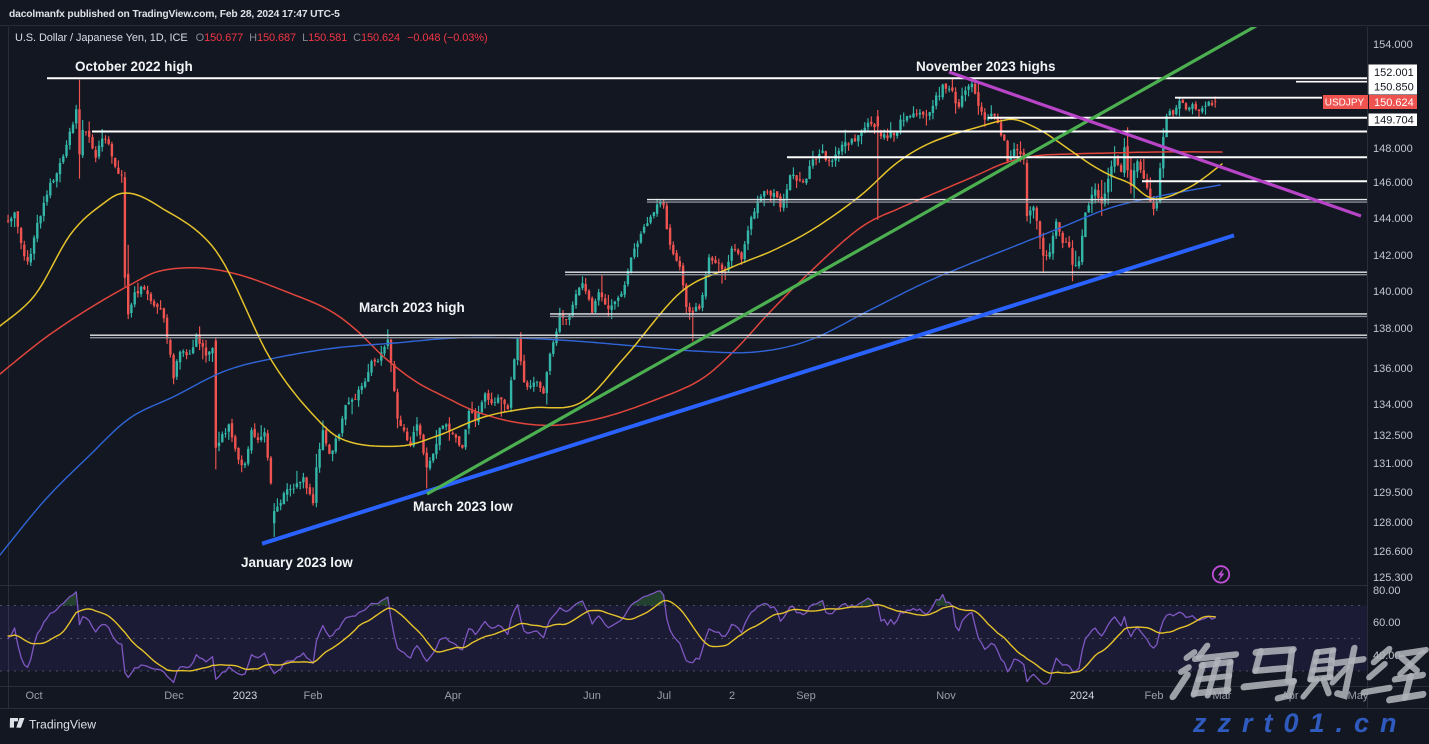  I want to click on svg-text: 149.704, so click(1394, 121).